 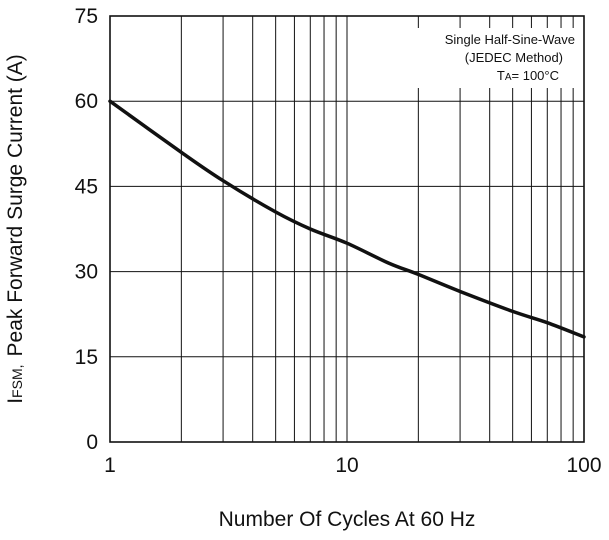 I want to click on x-tick-labels: 1 10 100, so click(x=352, y=465).